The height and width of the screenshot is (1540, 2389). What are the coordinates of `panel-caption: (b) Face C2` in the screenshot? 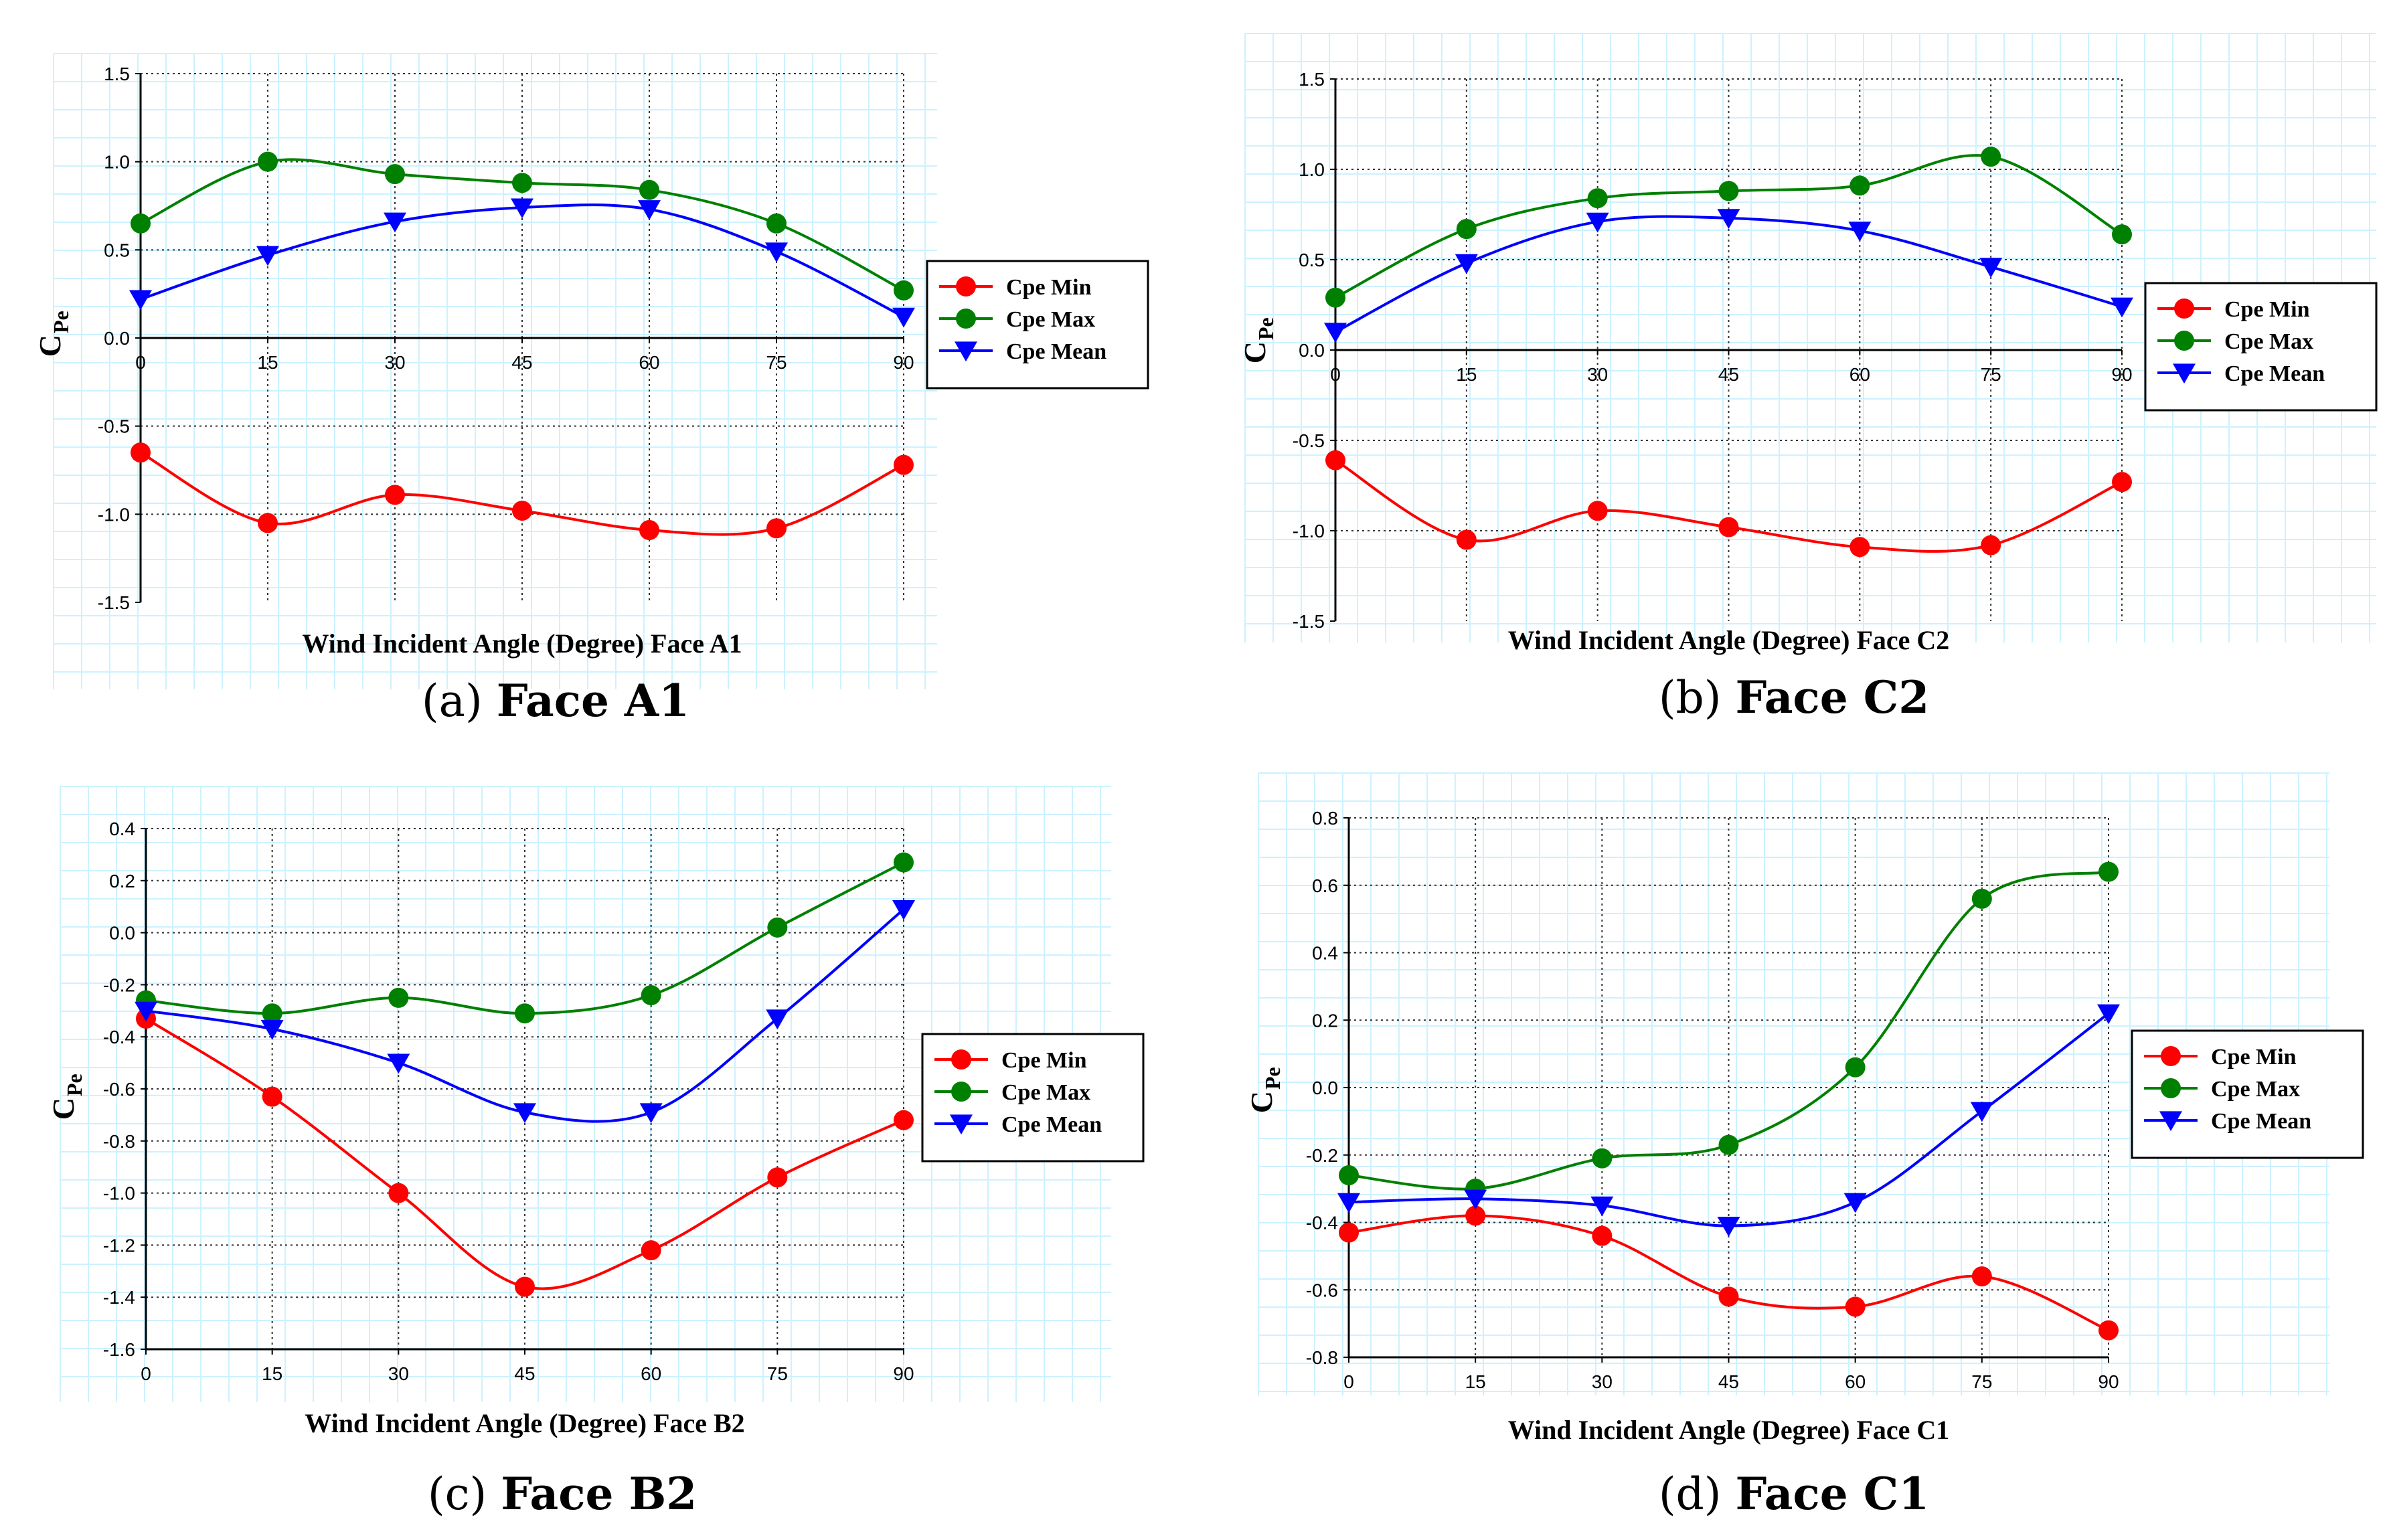 It's located at (1794, 697).